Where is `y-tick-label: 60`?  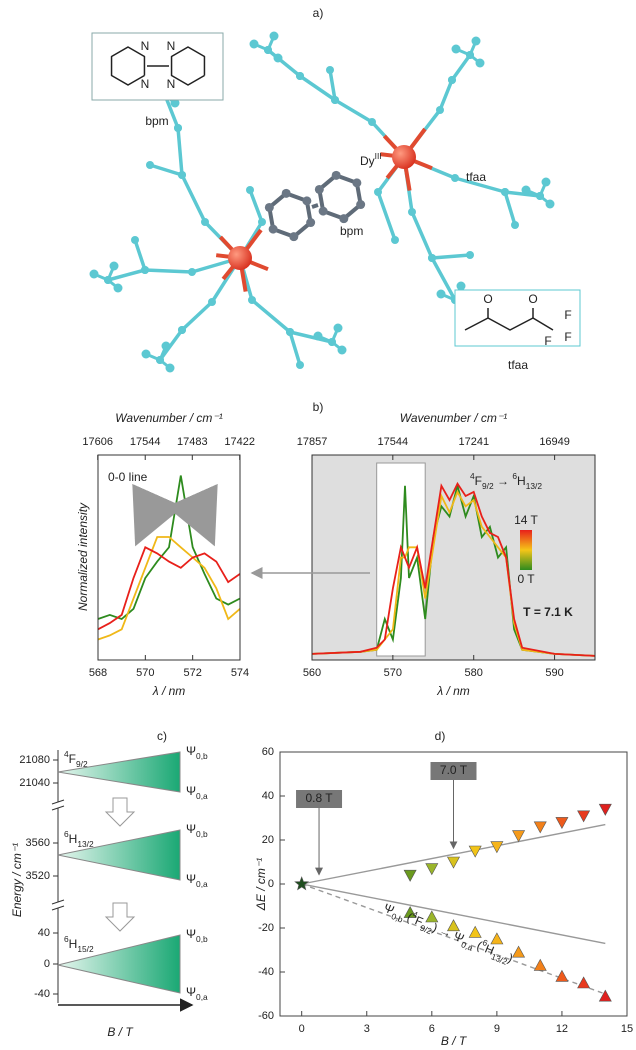
y-tick-label: 60 is located at coordinates (268, 752).